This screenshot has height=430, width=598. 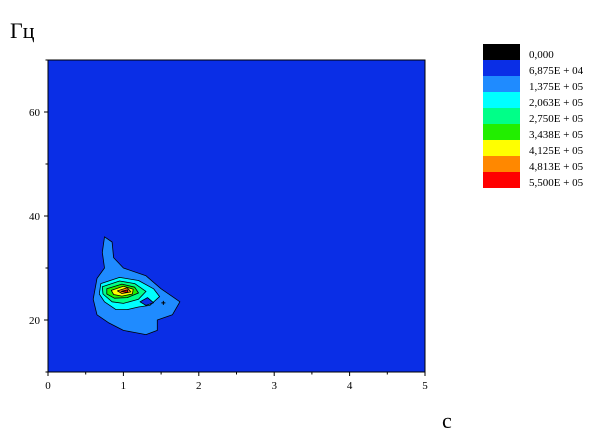 I want to click on y-tick-label: 20, so click(x=35, y=321).